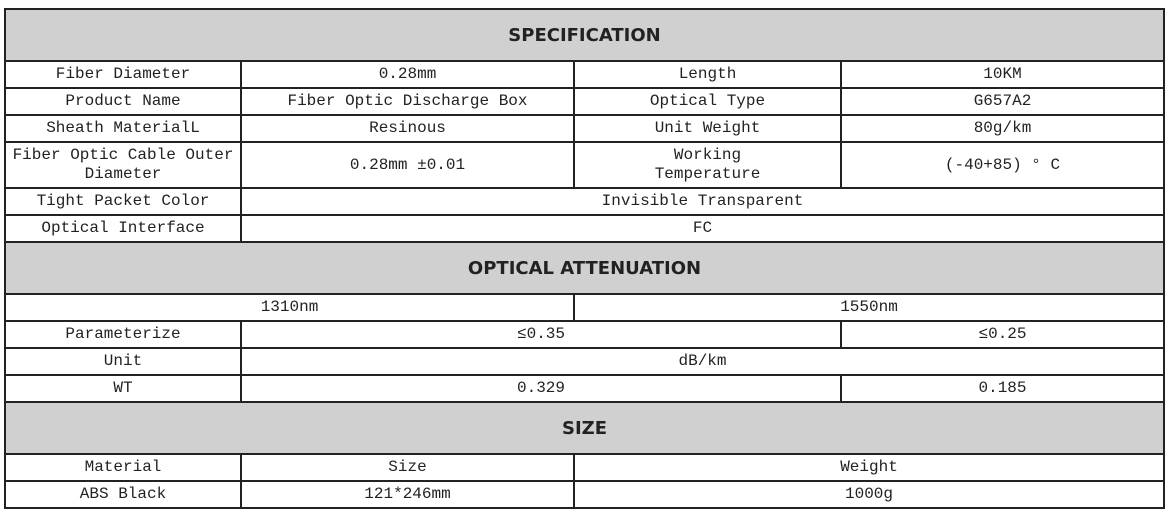  What do you see at coordinates (407, 128) in the screenshot?
I see `value-cell: Resinous` at bounding box center [407, 128].